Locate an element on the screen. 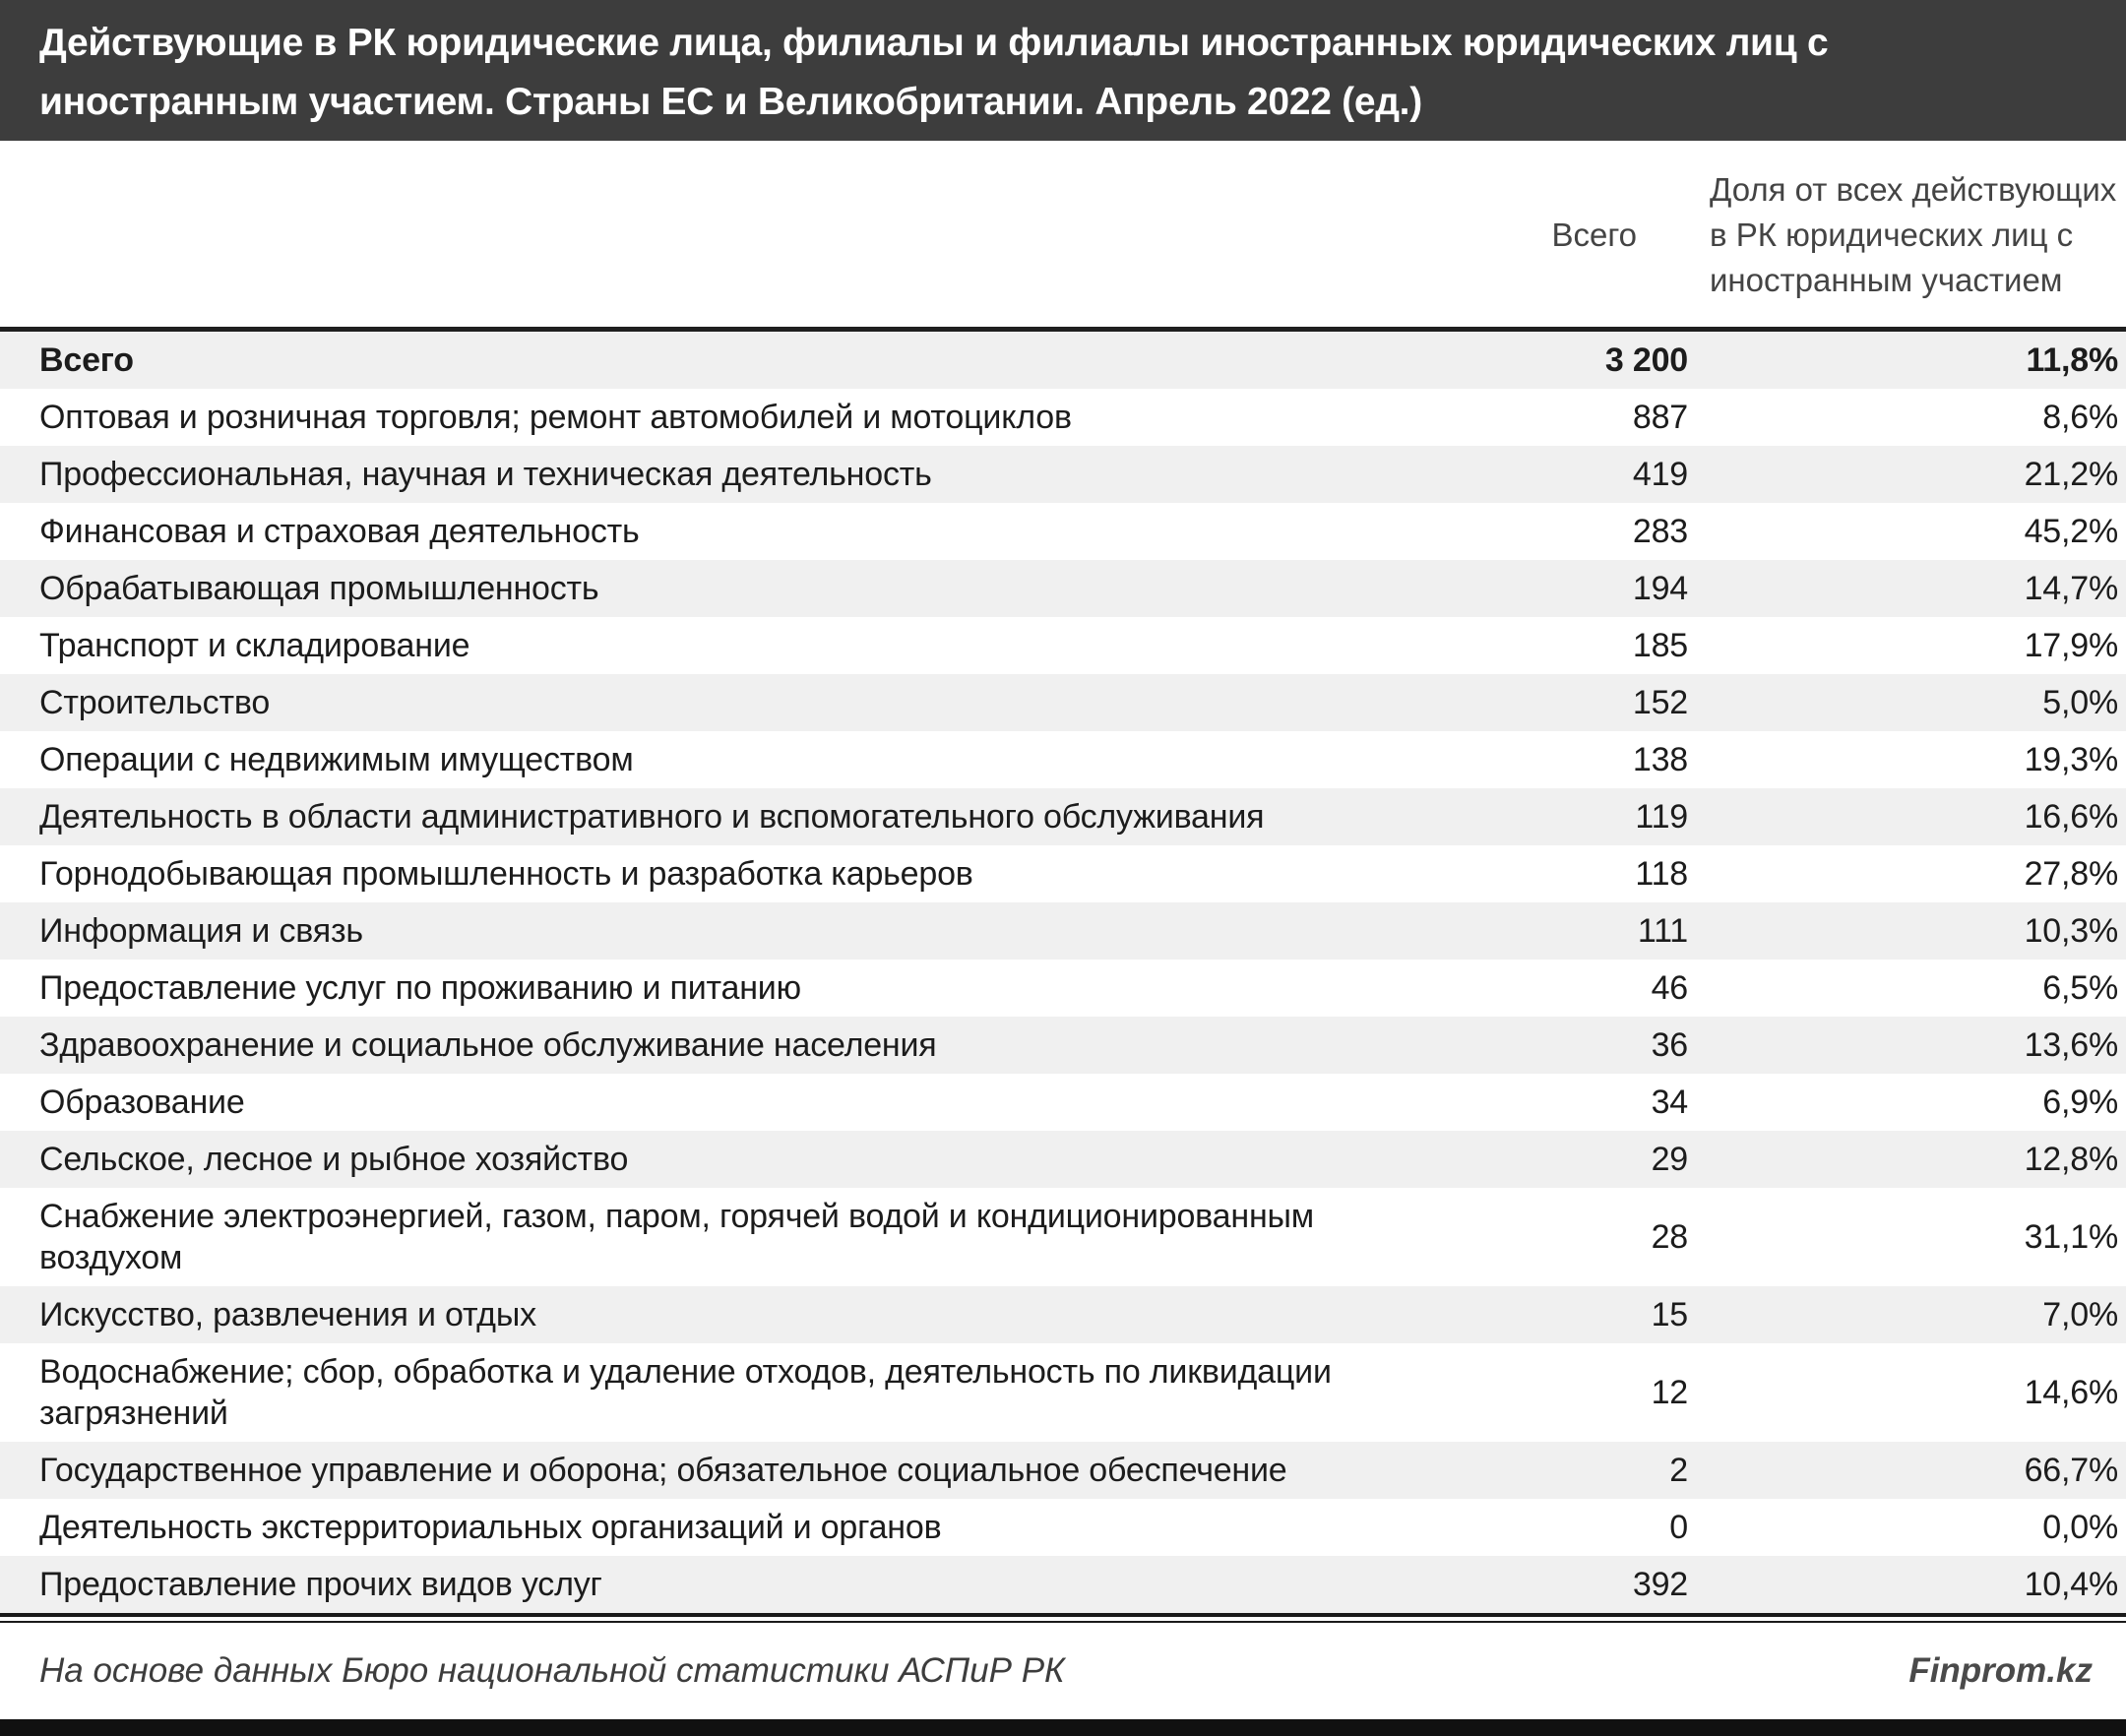 The height and width of the screenshot is (1736, 2126). row-share: 7,0% is located at coordinates (2080, 1314).